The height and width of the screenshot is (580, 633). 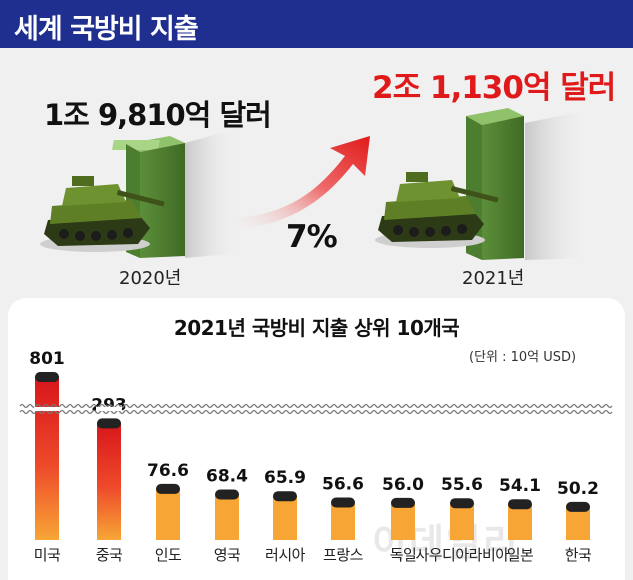 I want to click on year-label-2020: 2020년, so click(x=150, y=278).